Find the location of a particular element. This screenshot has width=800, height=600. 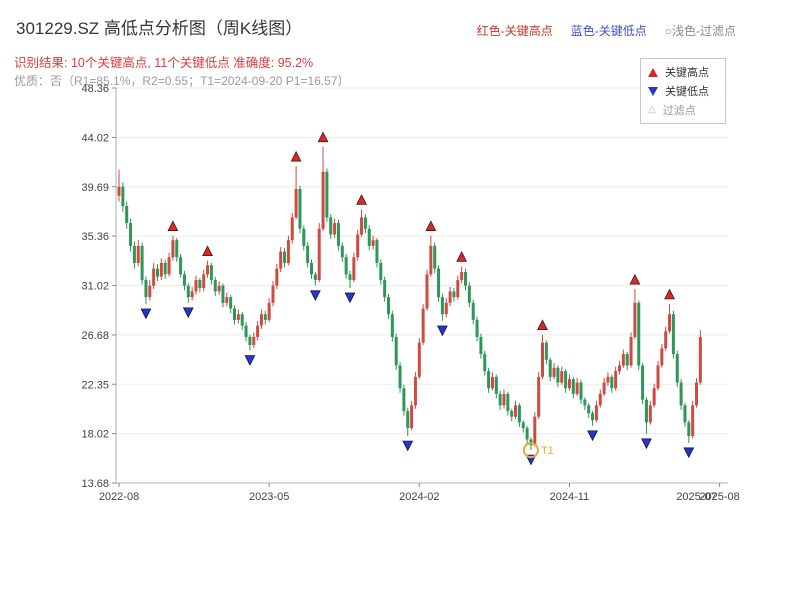

svg-text: 22.35 is located at coordinates (95, 385).